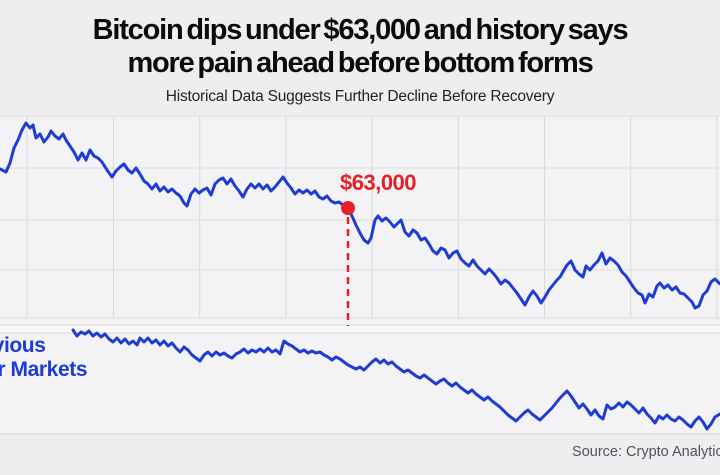 Image resolution: width=720 pixels, height=475 pixels. I want to click on annotation-marker-dot, so click(348, 208).